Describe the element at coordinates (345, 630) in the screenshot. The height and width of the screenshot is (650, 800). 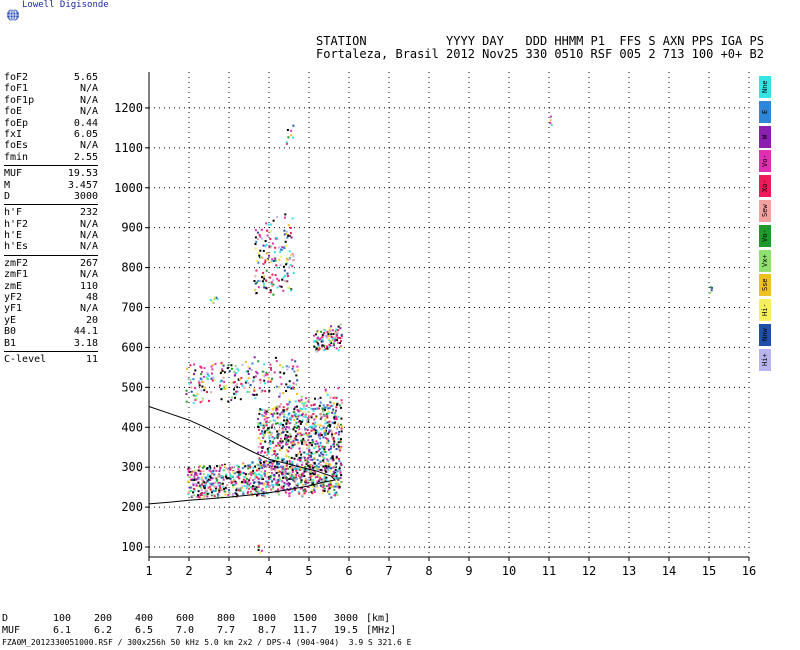
I see `muf-value: 19.5` at that location.